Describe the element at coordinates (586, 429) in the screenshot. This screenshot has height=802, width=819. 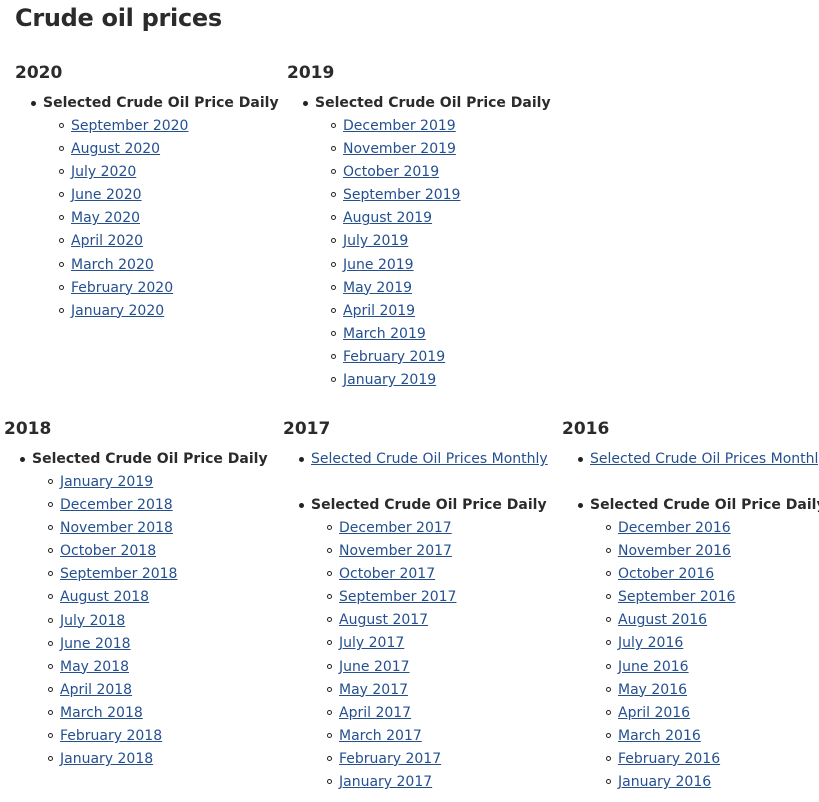
I see `year-heading: 2016` at that location.